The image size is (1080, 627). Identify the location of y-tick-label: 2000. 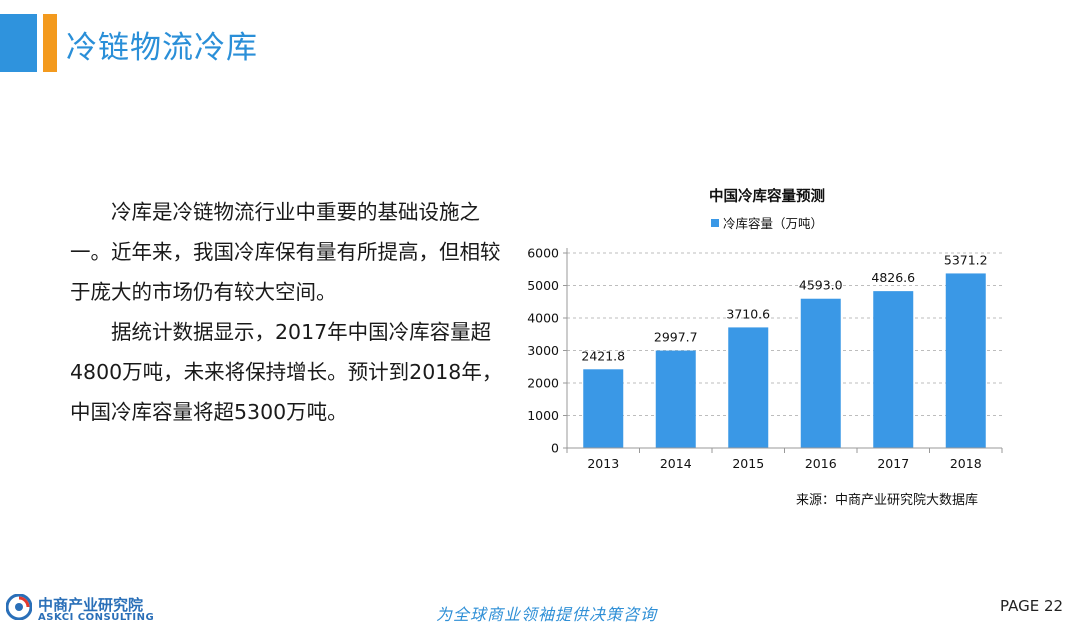
(543, 383).